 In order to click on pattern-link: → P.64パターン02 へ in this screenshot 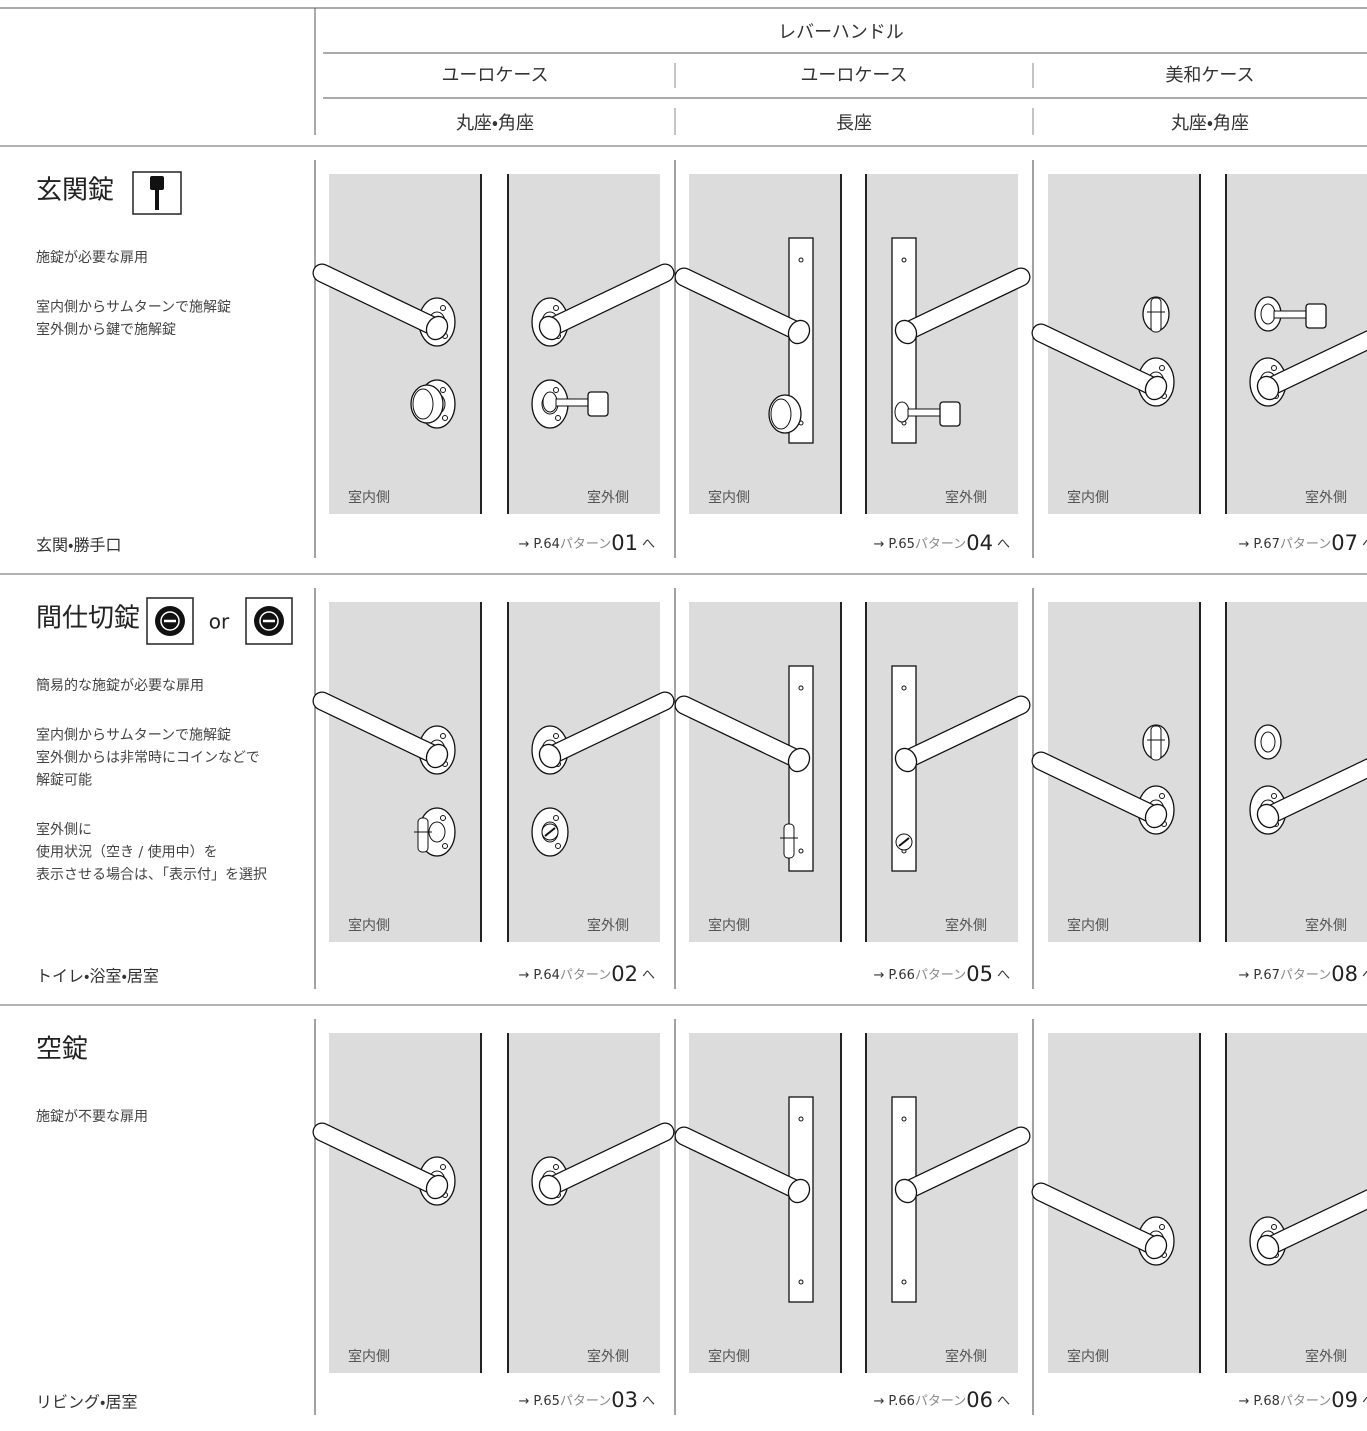, I will do `click(586, 974)`.